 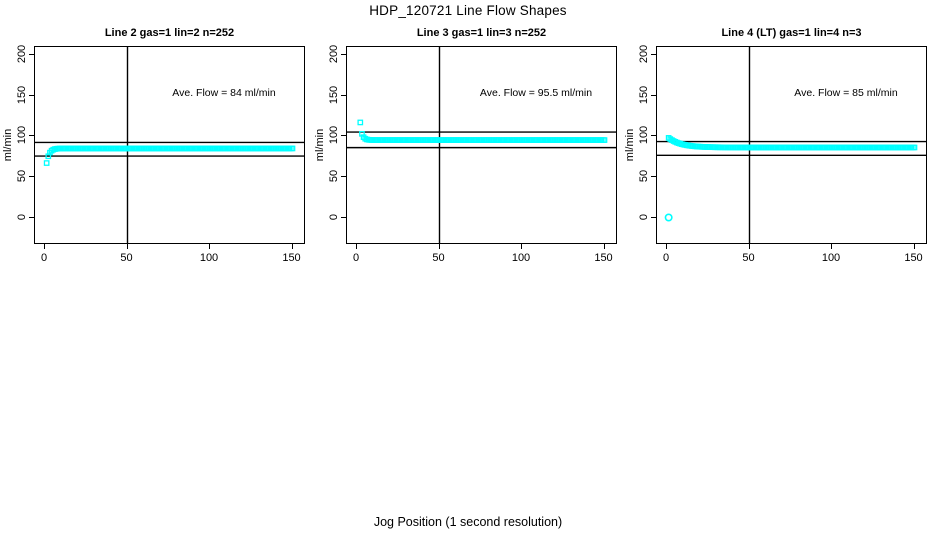 I want to click on panel-title: Line 2 gas=1 lin=2 n=252, so click(x=169, y=33).